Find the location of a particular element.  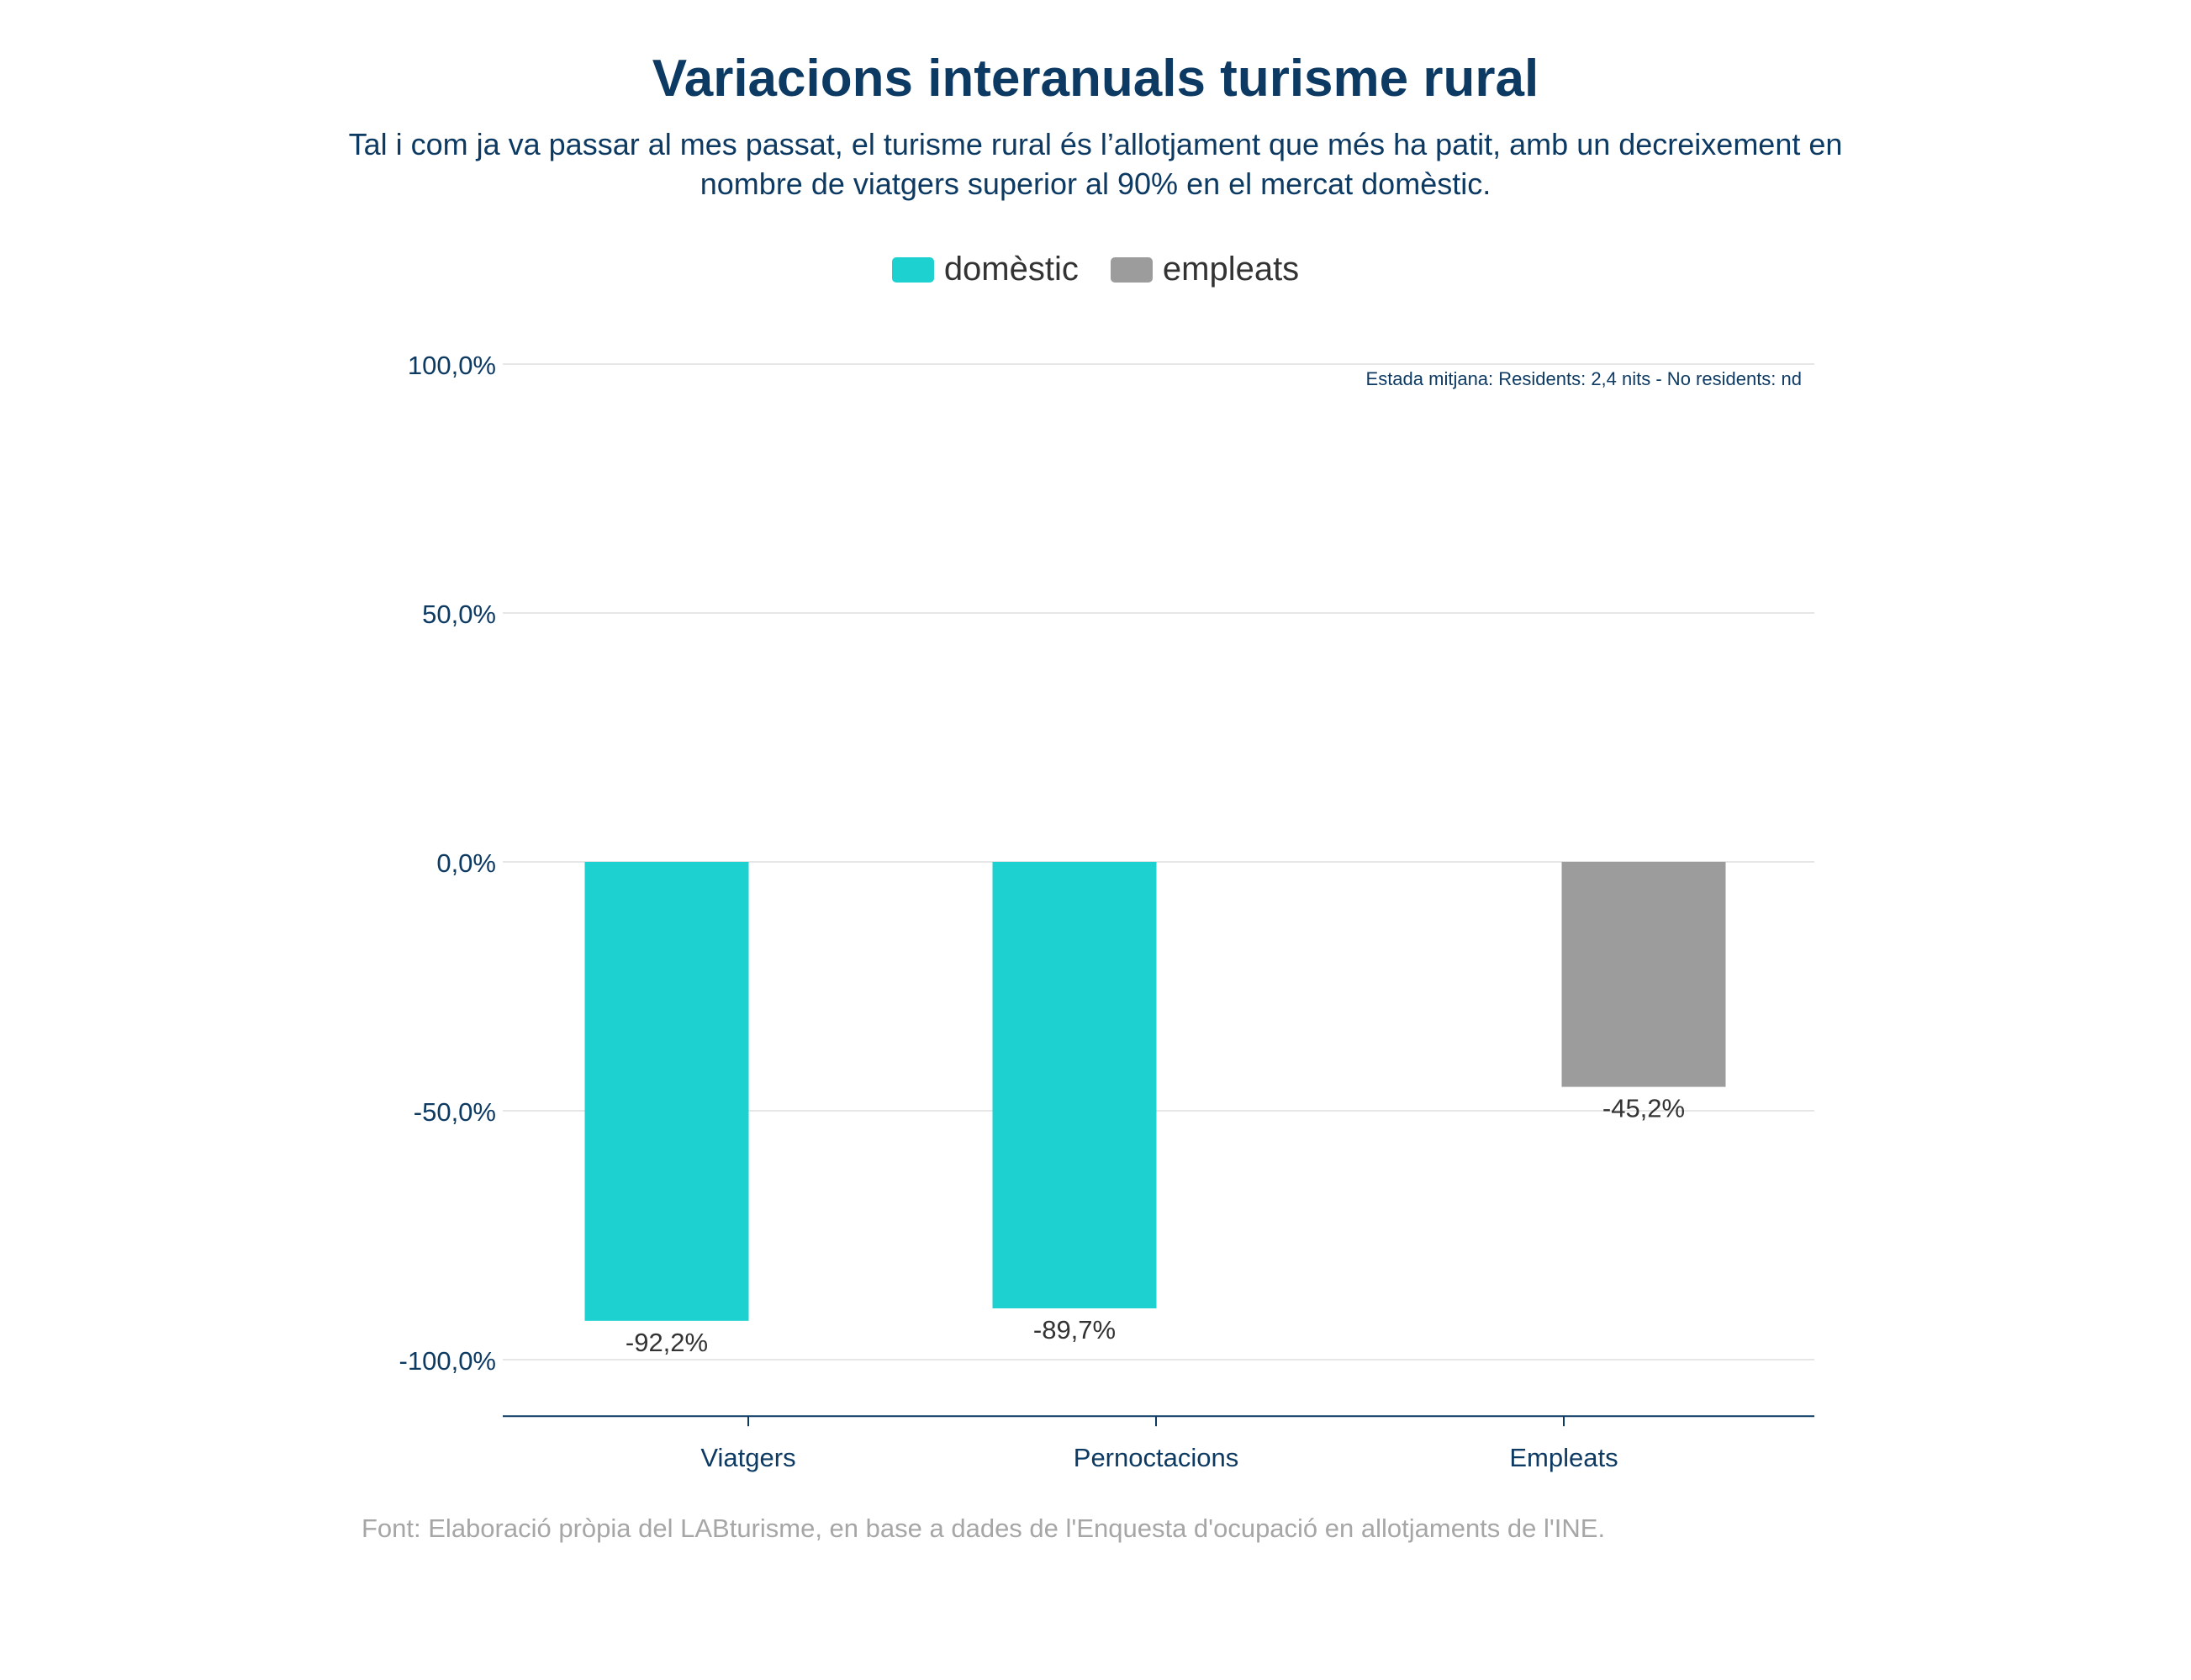

x-tick-label-pernoctacions: Pernoctacions is located at coordinates (1156, 1458).